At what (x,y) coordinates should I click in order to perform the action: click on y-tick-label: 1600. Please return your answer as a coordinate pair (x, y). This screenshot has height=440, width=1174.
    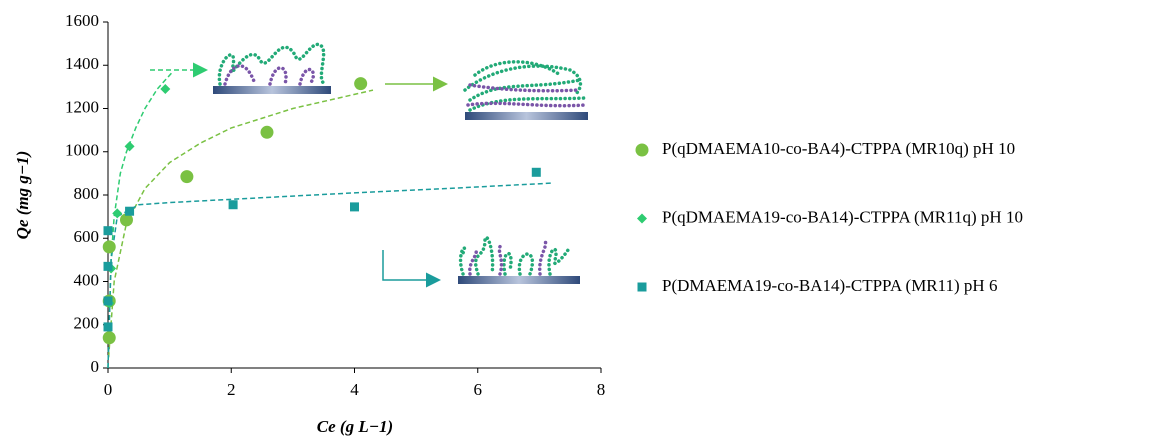
    Looking at the image, I should click on (82, 20).